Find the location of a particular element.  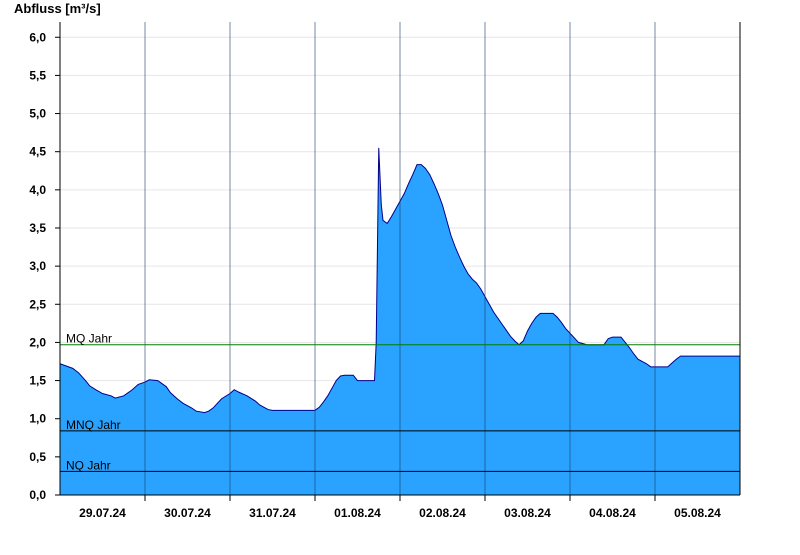

y-tick-label-11: 5,5 is located at coordinates (37, 75).